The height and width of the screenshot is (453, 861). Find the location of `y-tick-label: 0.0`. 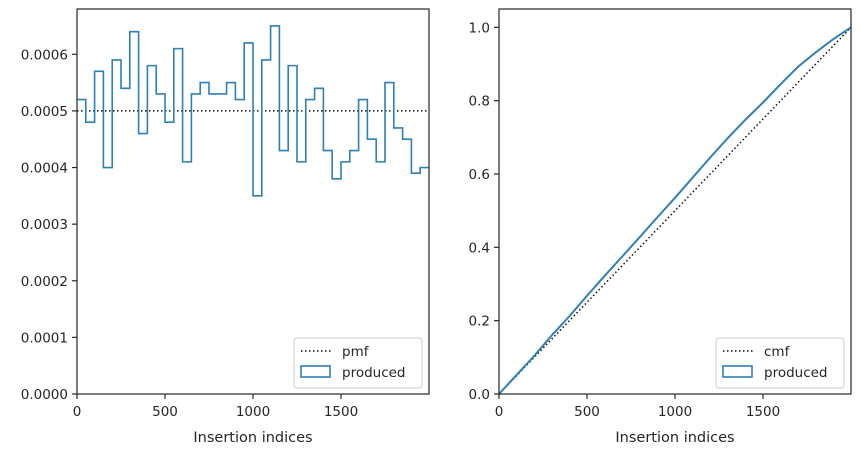

y-tick-label: 0.0 is located at coordinates (479, 395).